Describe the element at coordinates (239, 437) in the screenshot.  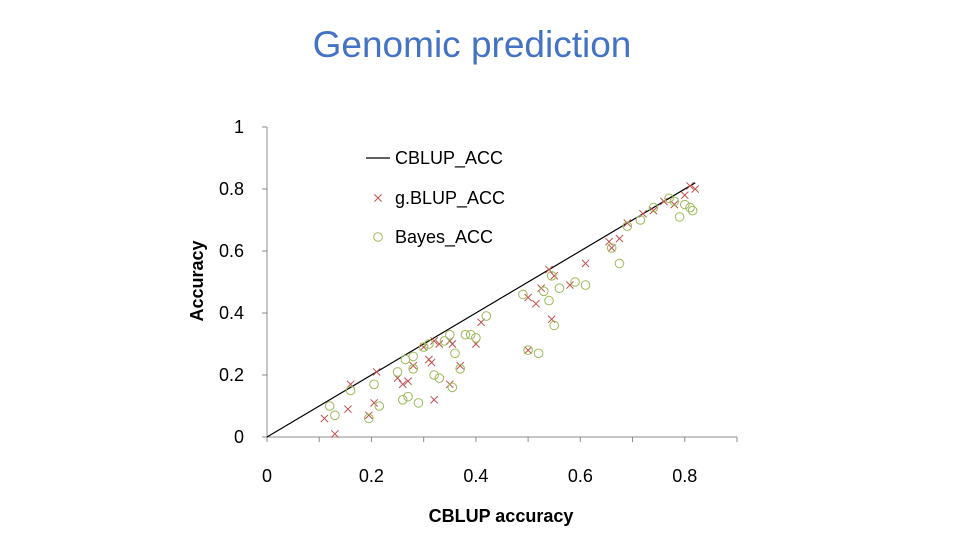
I see `y-tick-label: 0` at that location.